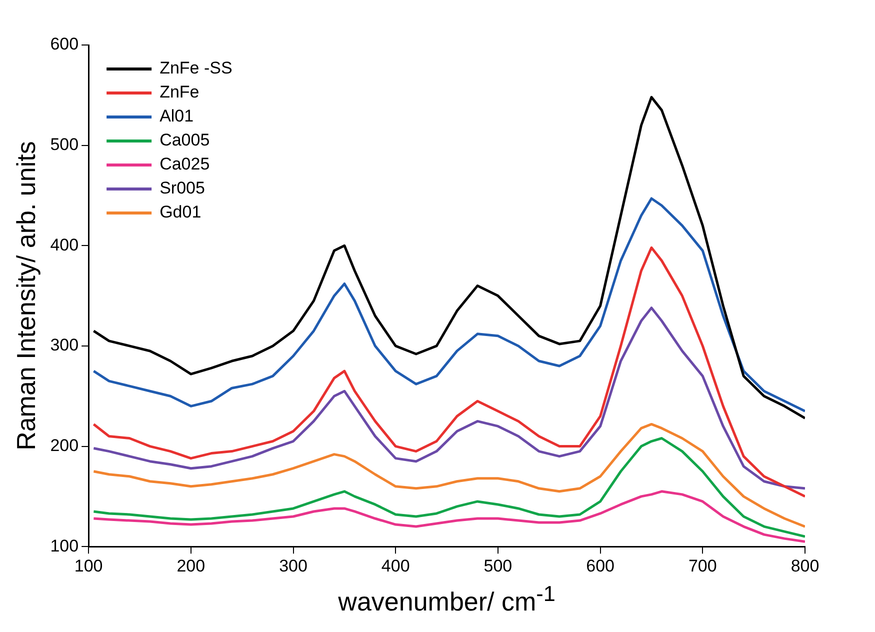 The width and height of the screenshot is (875, 632). Describe the element at coordinates (293, 566) in the screenshot. I see `x-tick-label: 300` at that location.